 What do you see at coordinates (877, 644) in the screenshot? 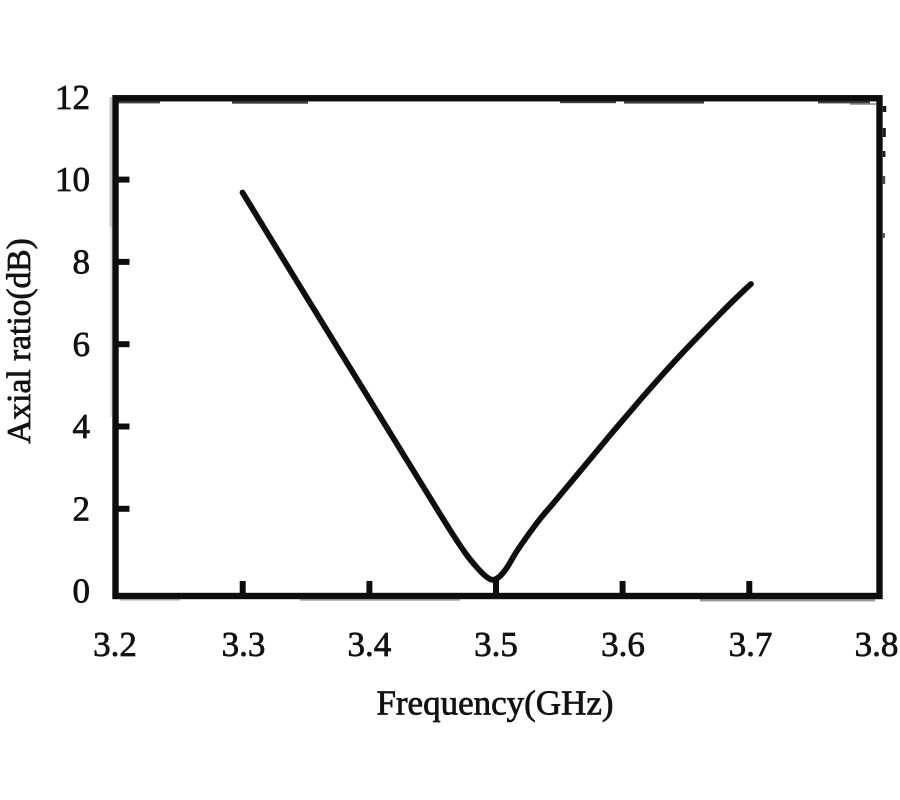
I see `svg-text: 3.8` at bounding box center [877, 644].